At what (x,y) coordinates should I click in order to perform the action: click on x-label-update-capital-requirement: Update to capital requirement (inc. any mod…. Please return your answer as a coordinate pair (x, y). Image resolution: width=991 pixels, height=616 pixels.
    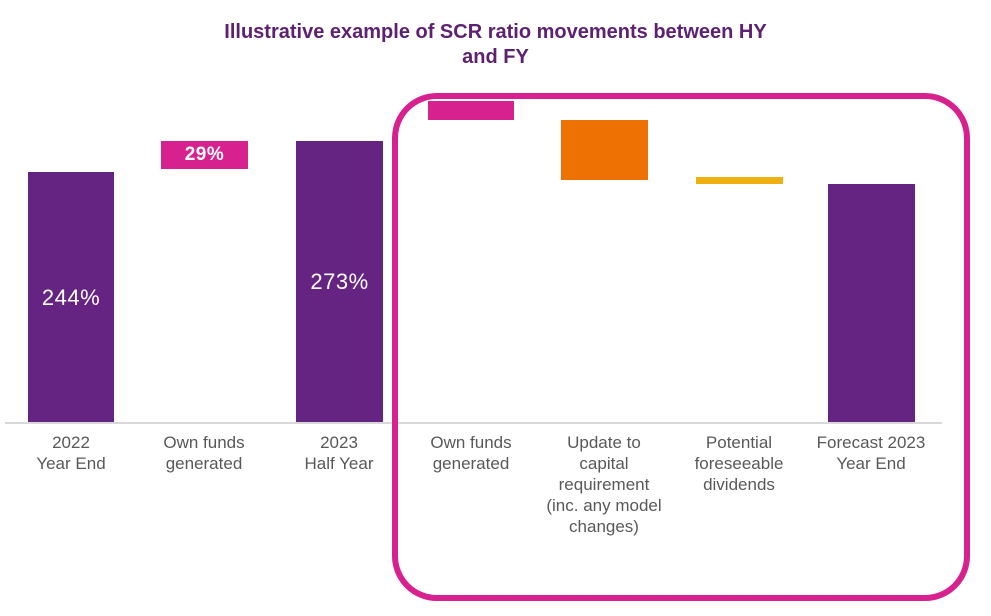
    Looking at the image, I should click on (604, 484).